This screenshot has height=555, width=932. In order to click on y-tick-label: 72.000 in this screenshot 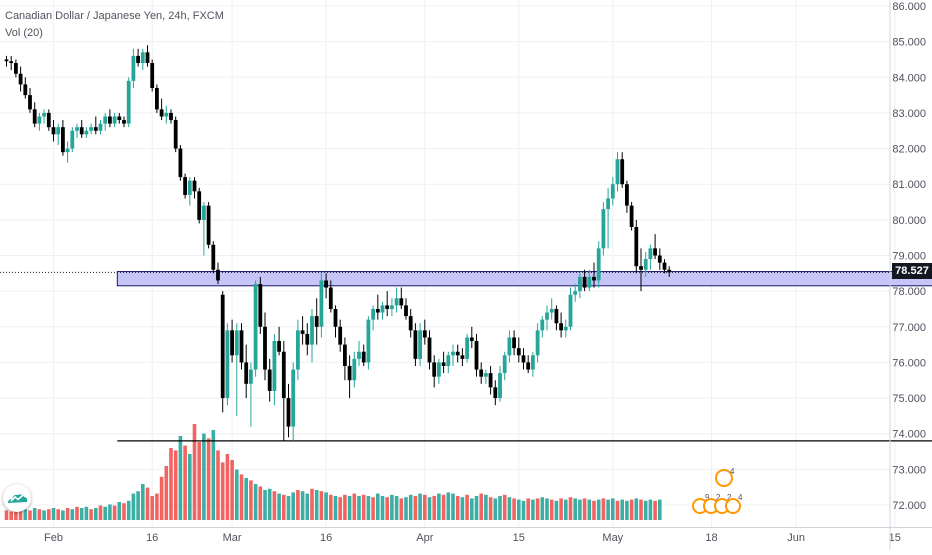, I will do `click(909, 506)`.